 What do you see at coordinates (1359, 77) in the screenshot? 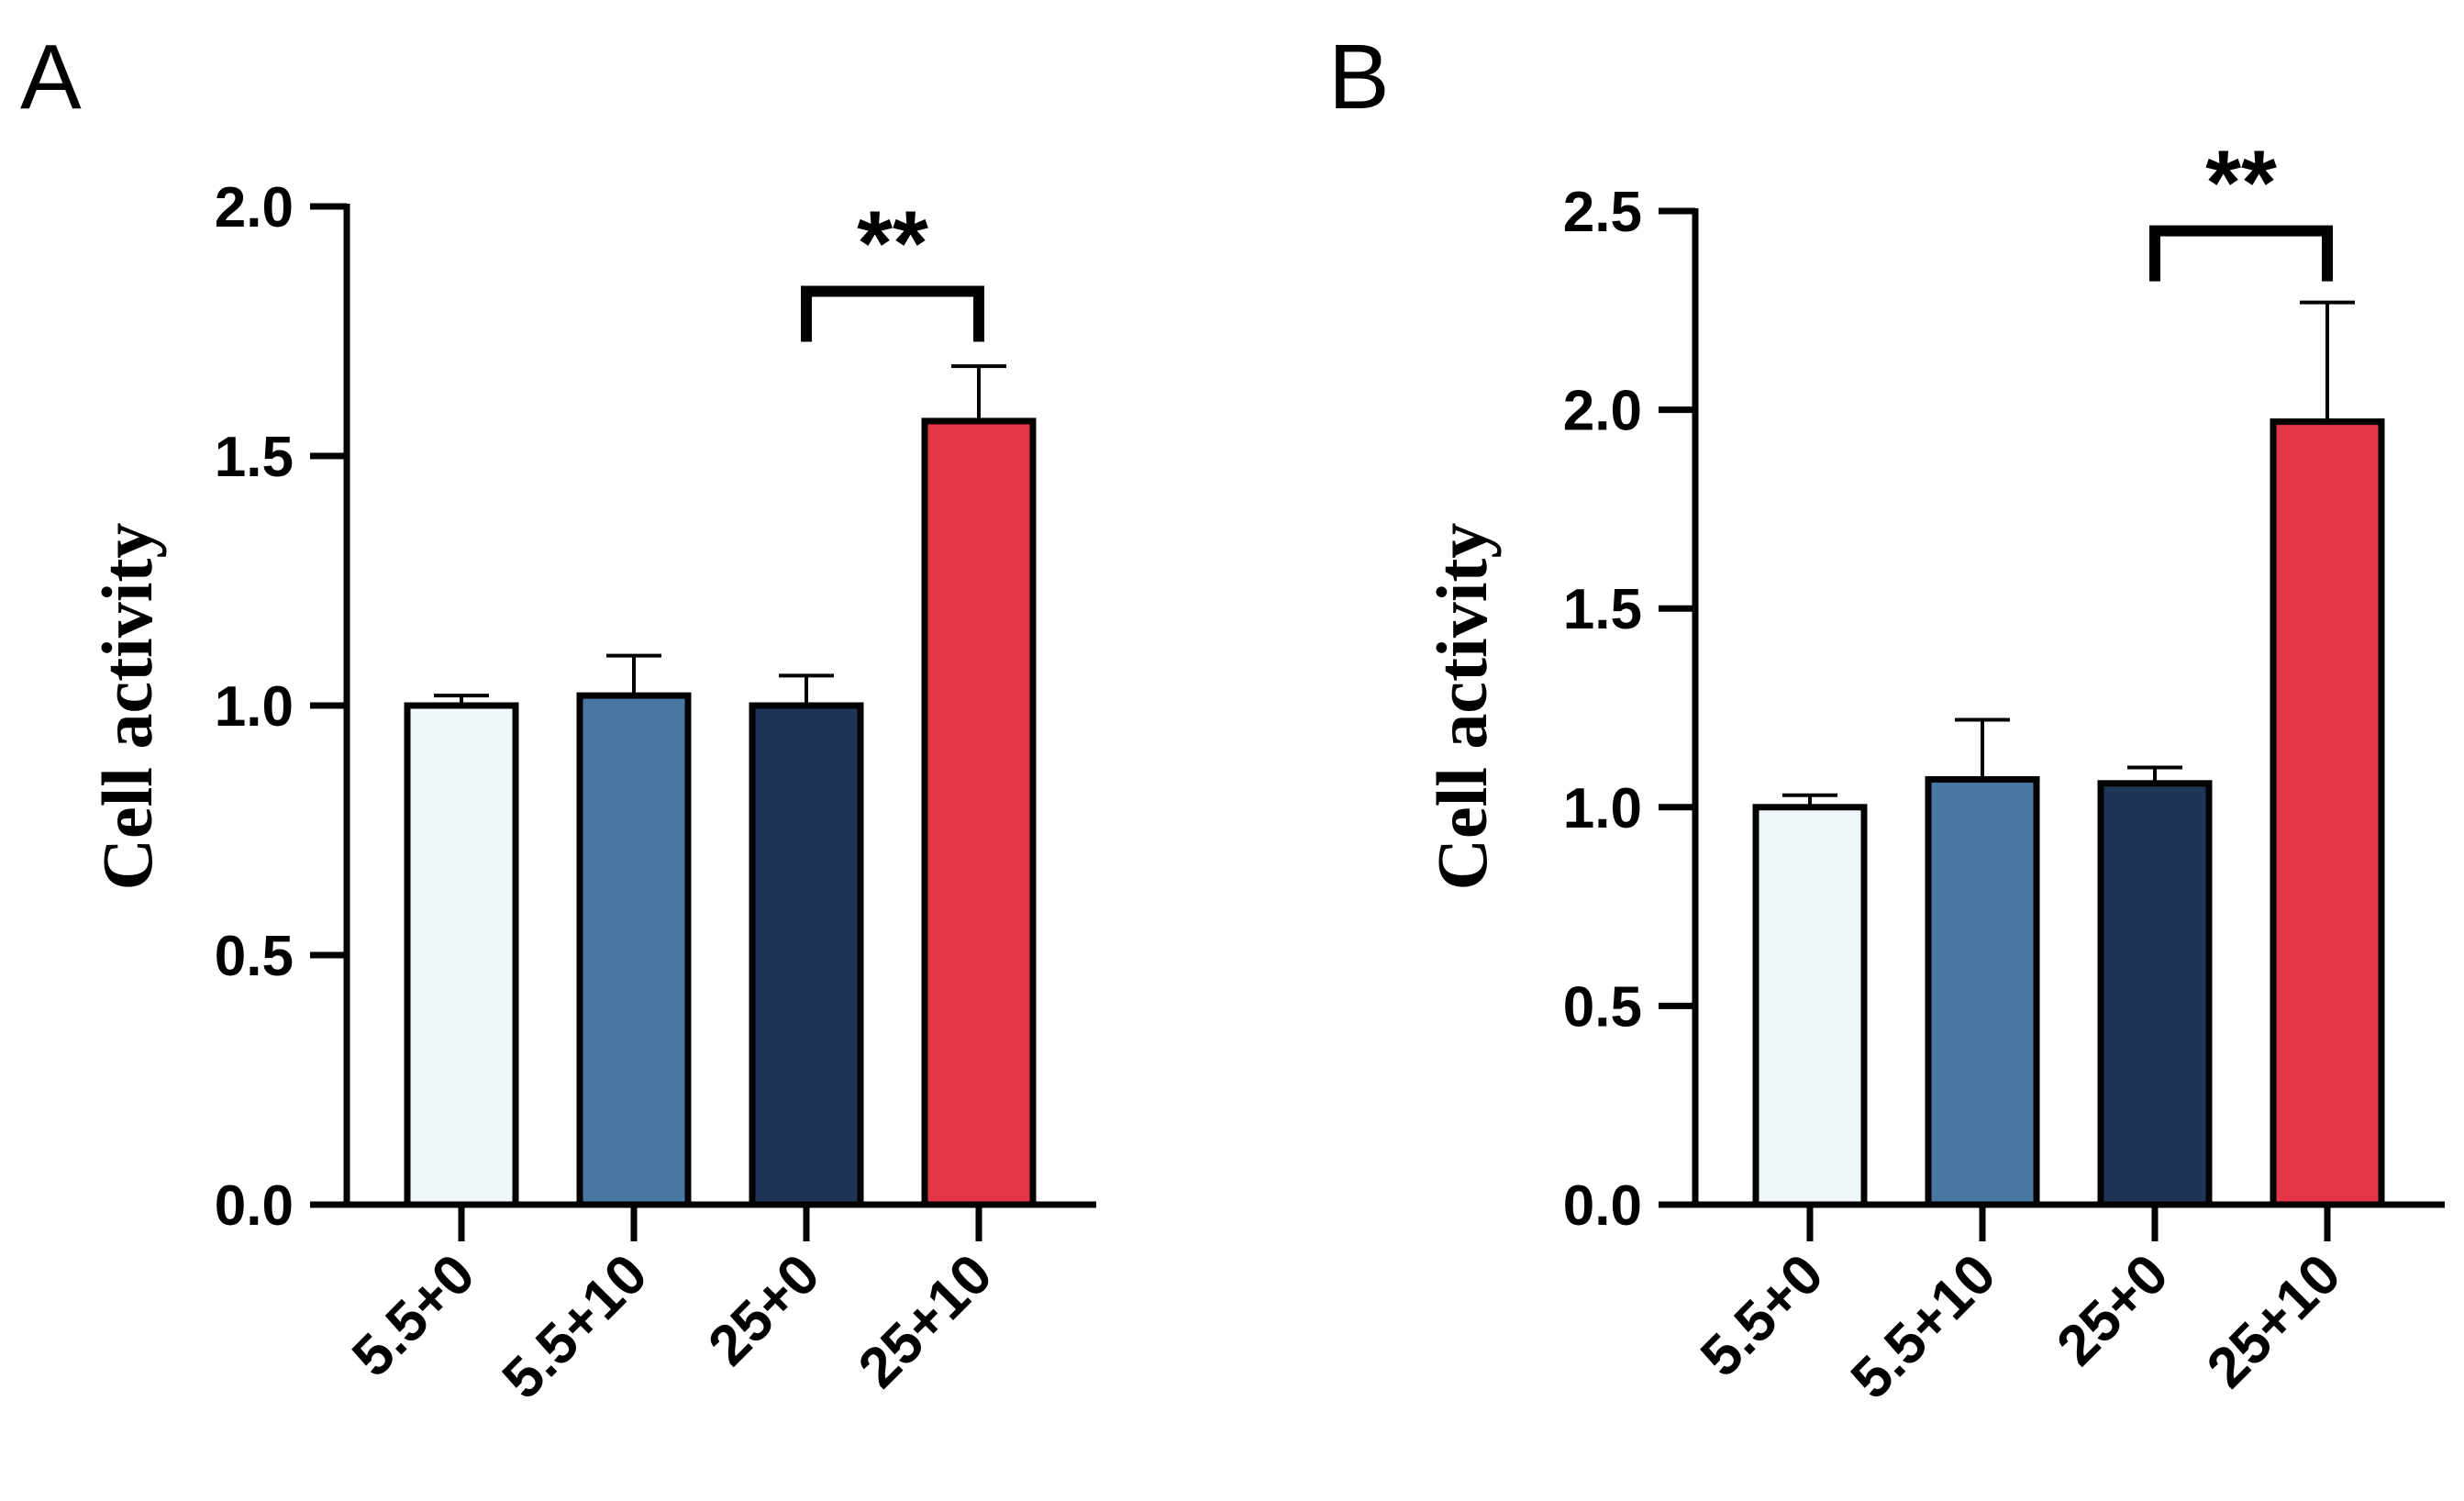
I see `panel-label: B` at bounding box center [1359, 77].